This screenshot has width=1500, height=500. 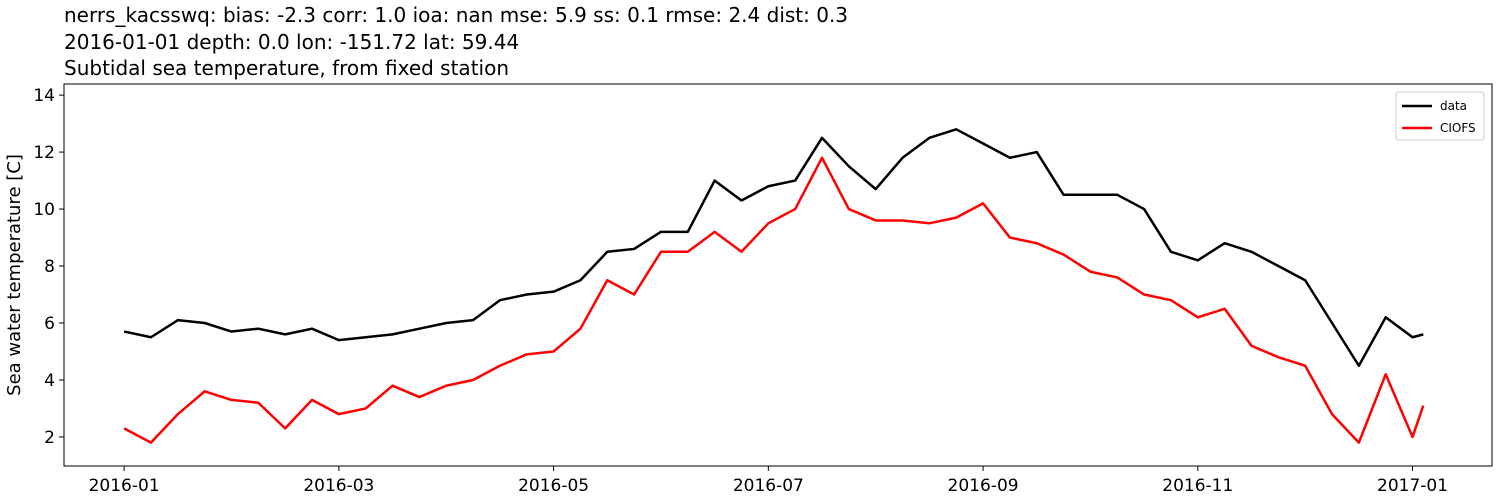 What do you see at coordinates (49, 438) in the screenshot?
I see `y-tick-label: 2` at bounding box center [49, 438].